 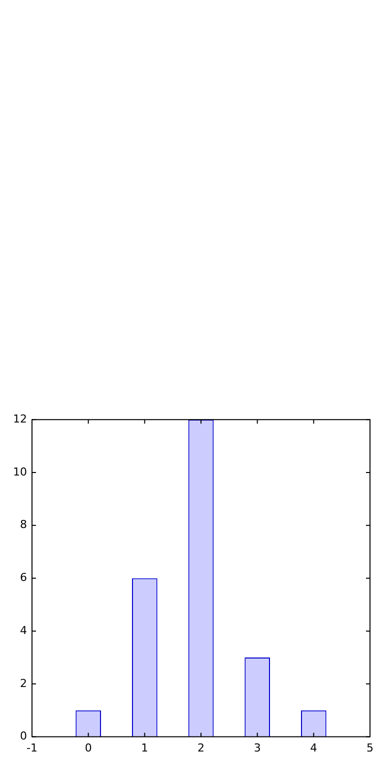 I want to click on x-tick-label: 2, so click(x=201, y=747).